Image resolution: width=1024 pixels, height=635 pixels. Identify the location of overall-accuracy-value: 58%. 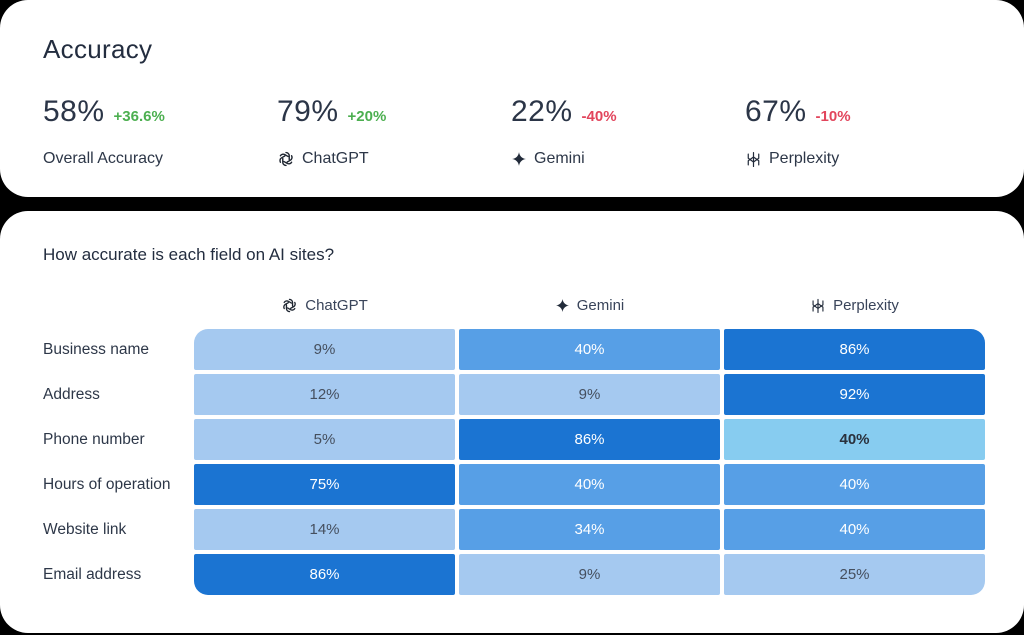
(74, 111).